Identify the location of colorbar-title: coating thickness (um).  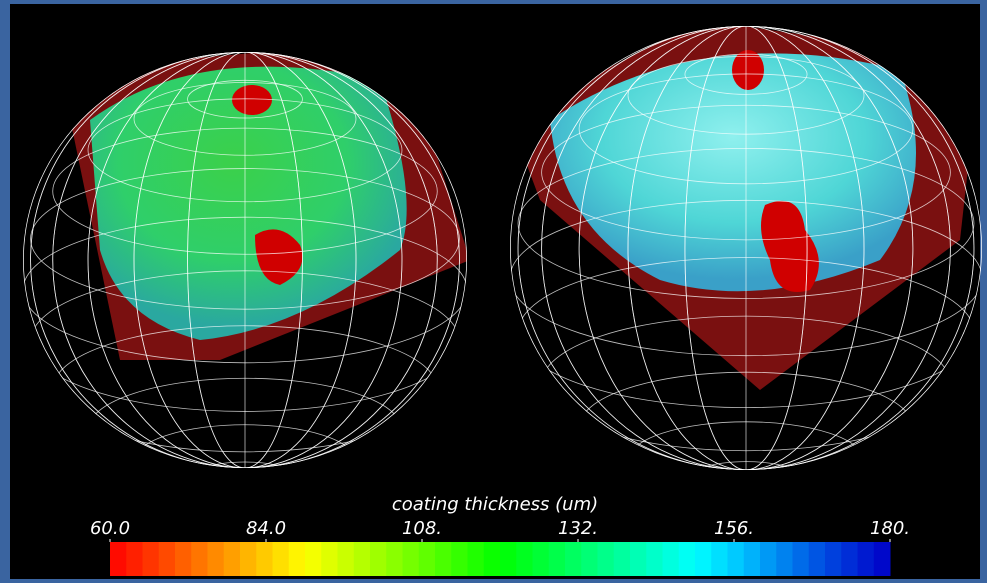
(495, 504).